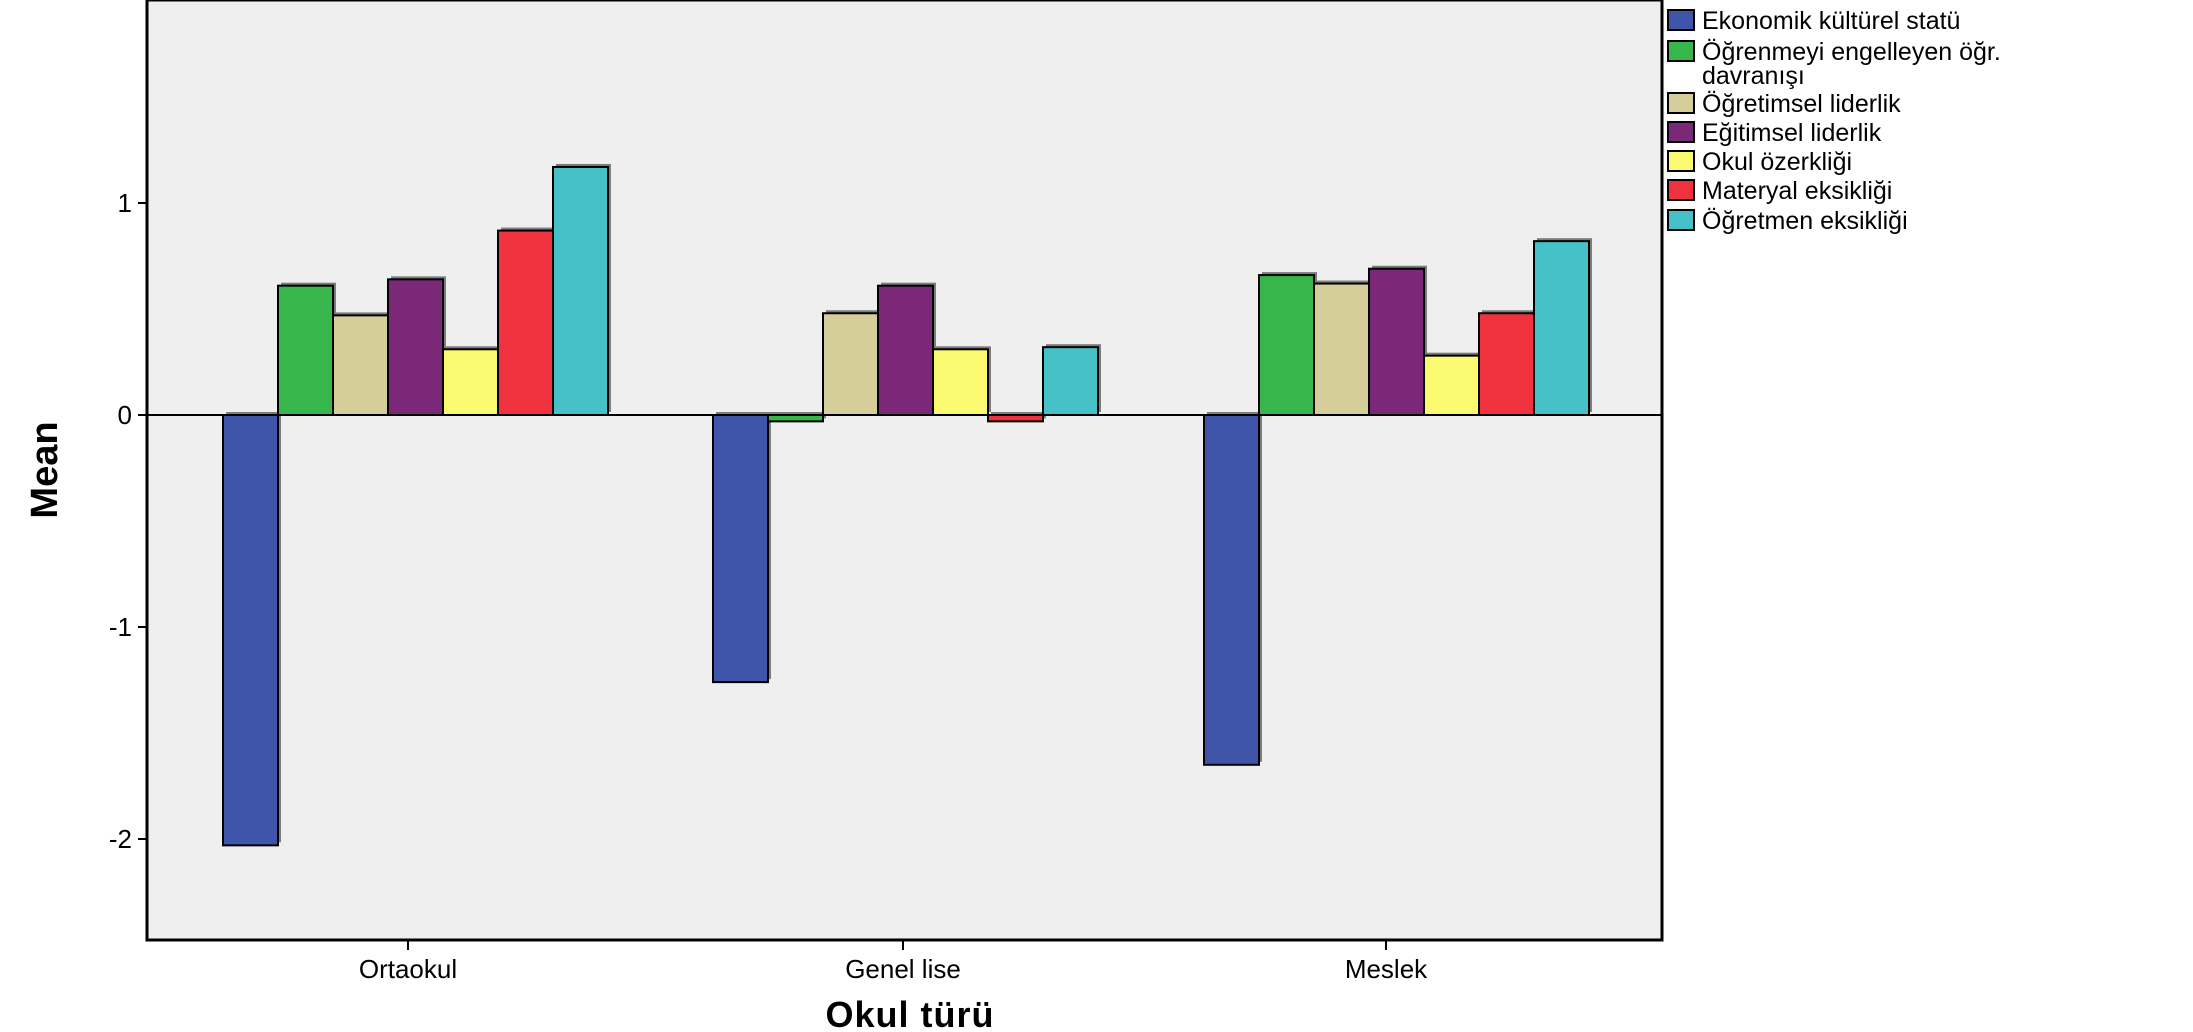 The width and height of the screenshot is (2193, 1032). I want to click on y-axis-label: Mean, so click(45, 469).